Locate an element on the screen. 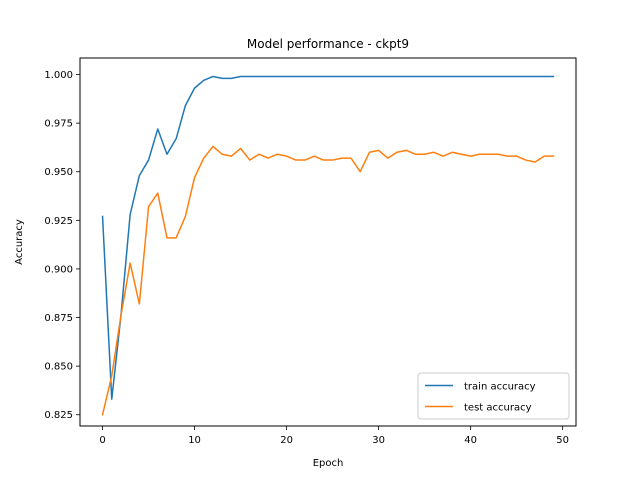 The height and width of the screenshot is (480, 640). legend-box is located at coordinates (493, 396).